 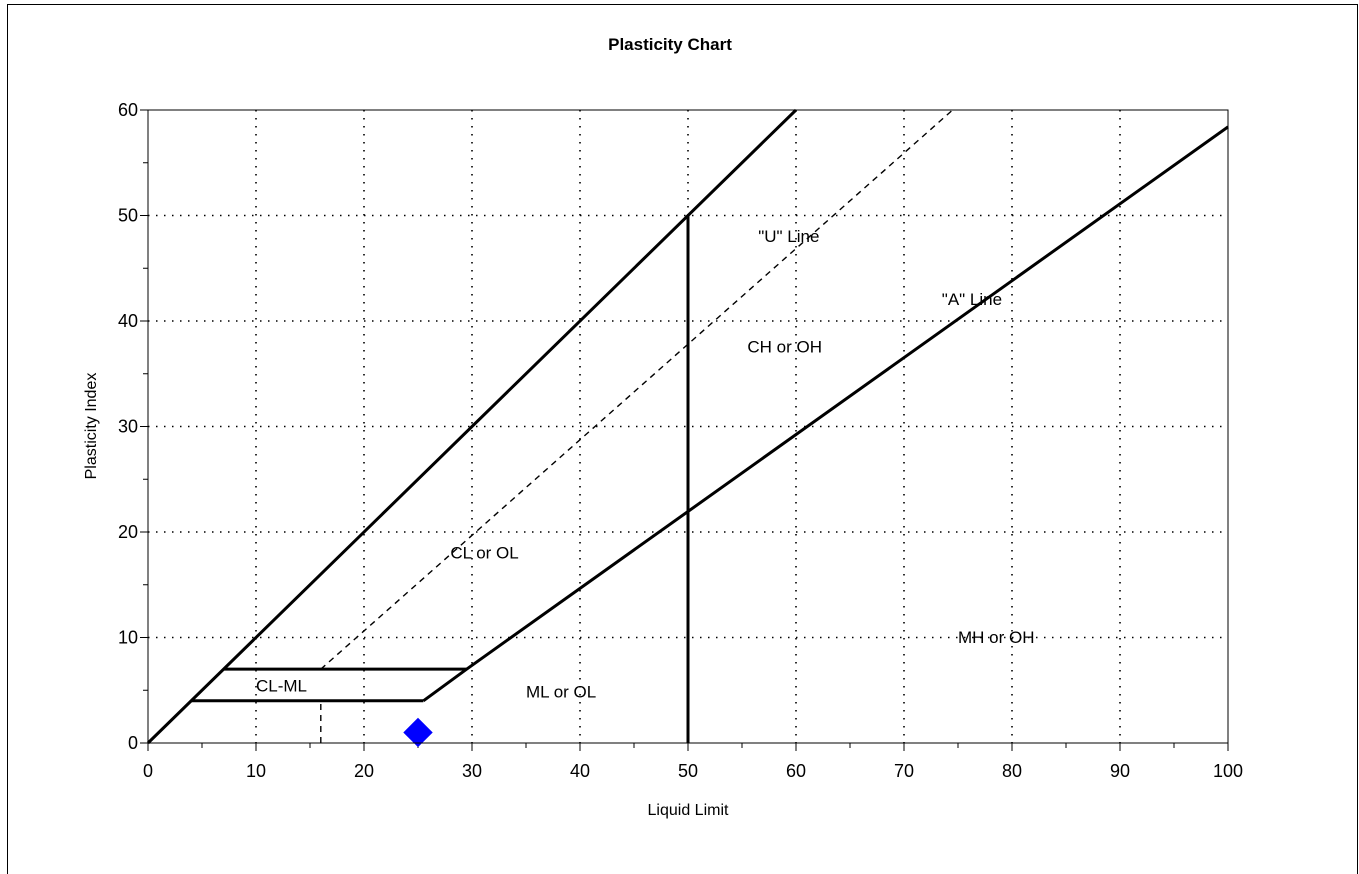 I want to click on y-axis-label: Plasticity Index, so click(x=91, y=426).